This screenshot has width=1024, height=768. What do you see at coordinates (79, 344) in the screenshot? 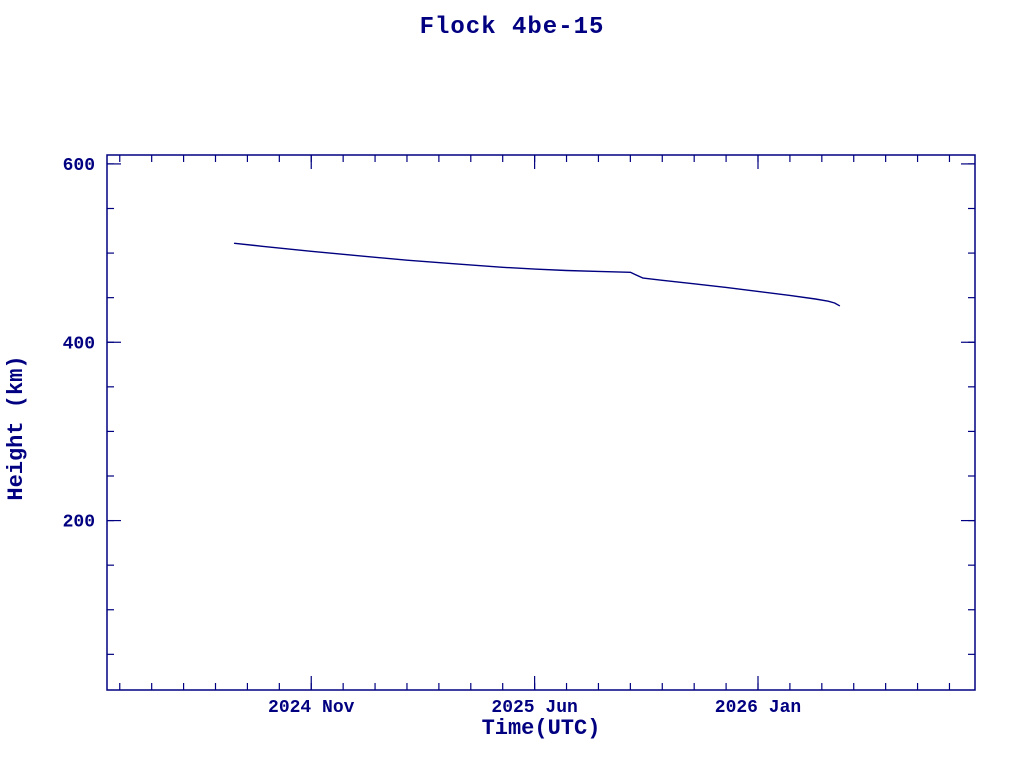
I see `y-tick-label: 400` at bounding box center [79, 344].